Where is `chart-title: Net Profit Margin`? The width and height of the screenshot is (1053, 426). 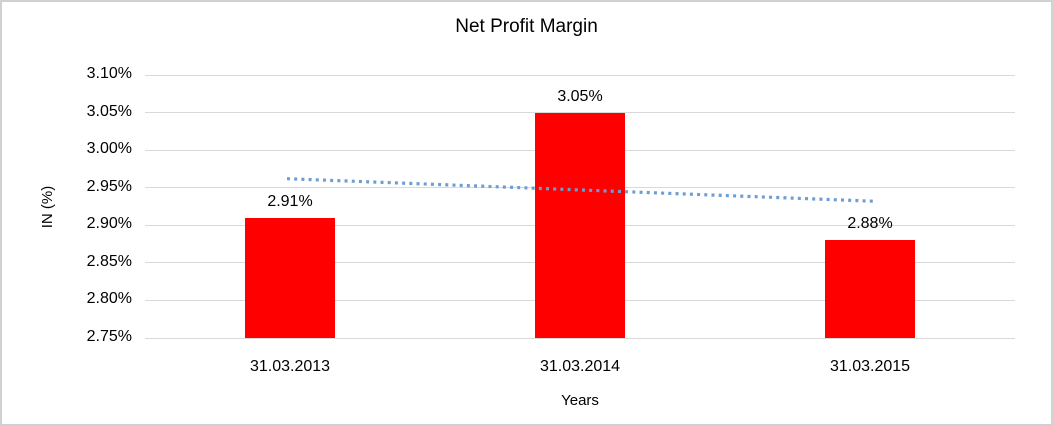 chart-title: Net Profit Margin is located at coordinates (526, 26).